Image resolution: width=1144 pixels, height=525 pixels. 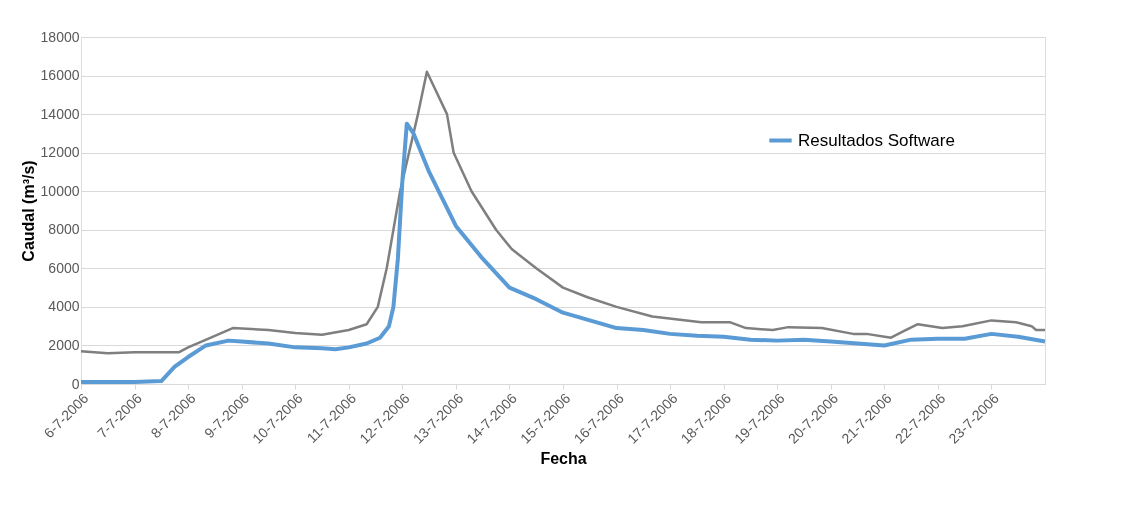 I want to click on x-axis-title: Fecha, so click(x=563, y=458).